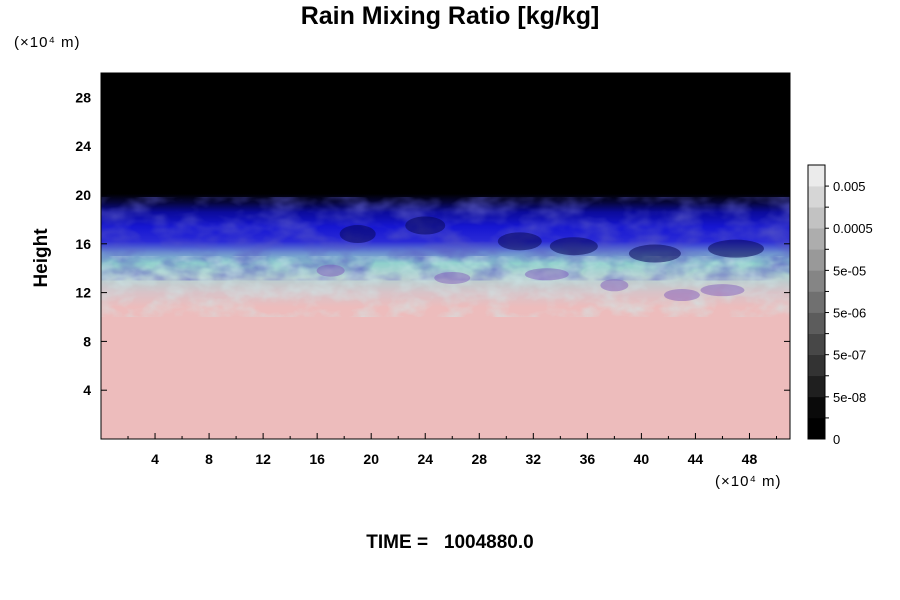 This screenshot has height=600, width=900. I want to click on chart-title: Rain Mixing Ratio [kg/kg], so click(450, 16).